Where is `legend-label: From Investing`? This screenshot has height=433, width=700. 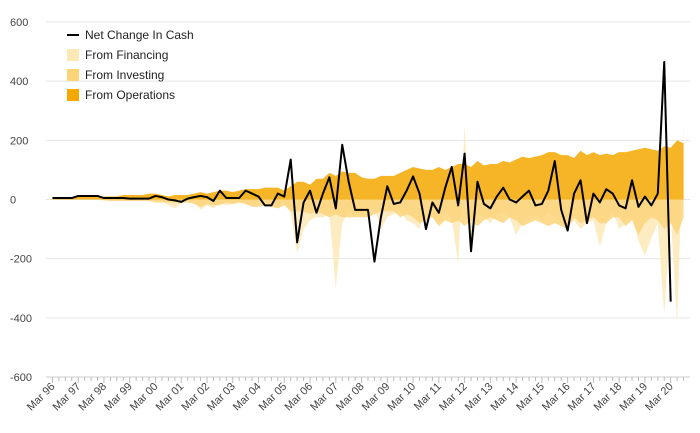
legend-label: From Investing is located at coordinates (124, 75).